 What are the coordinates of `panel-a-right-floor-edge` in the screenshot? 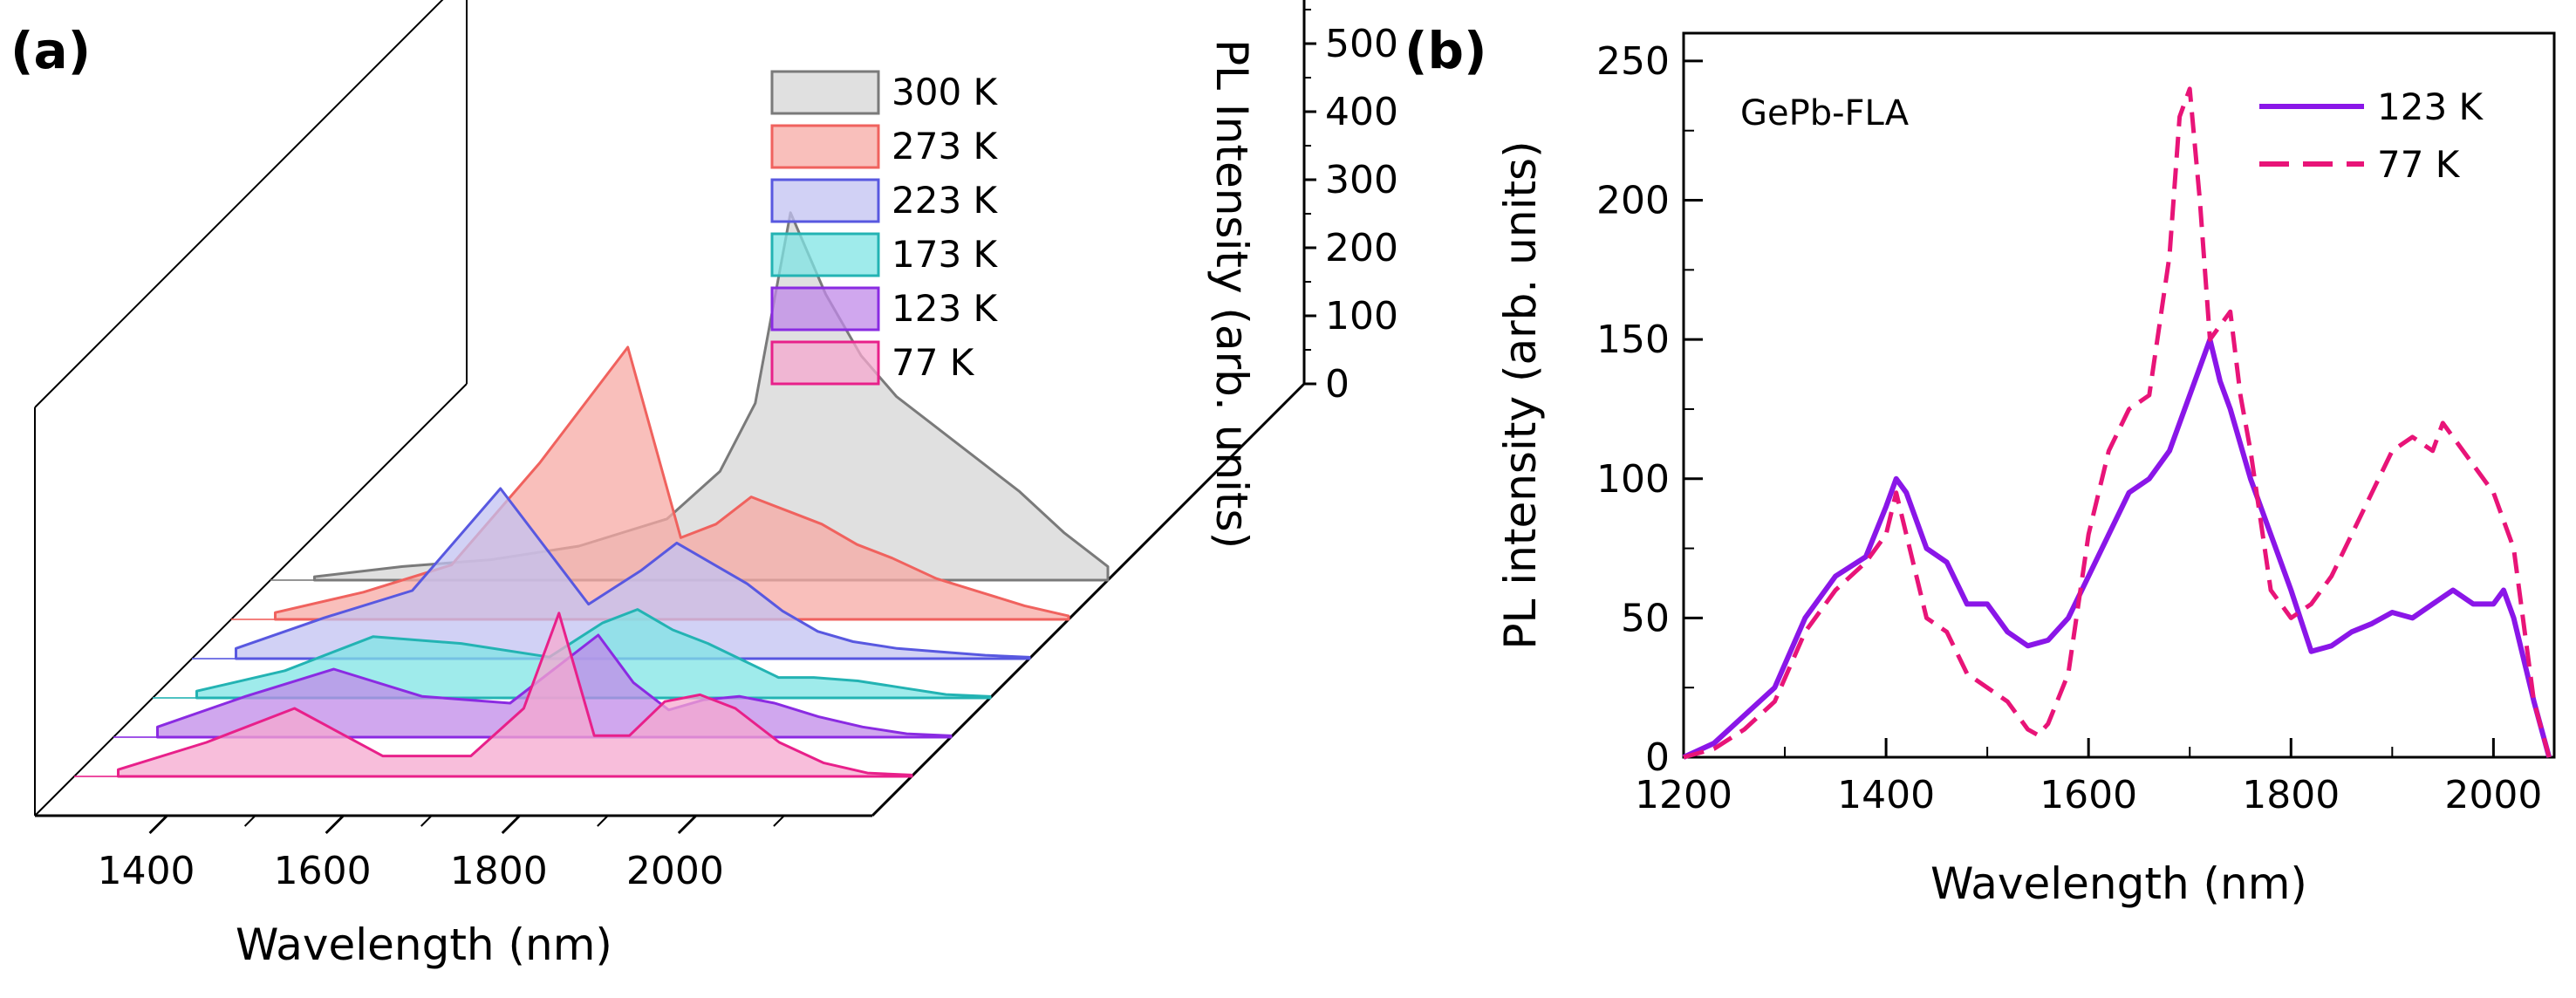 It's located at (1088, 599).